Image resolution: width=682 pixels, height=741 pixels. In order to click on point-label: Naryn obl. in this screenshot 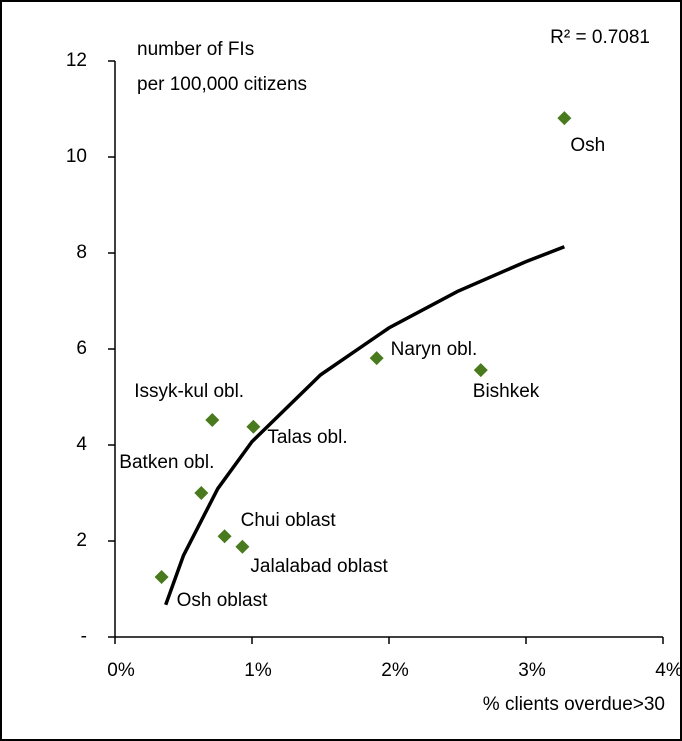, I will do `click(434, 349)`.